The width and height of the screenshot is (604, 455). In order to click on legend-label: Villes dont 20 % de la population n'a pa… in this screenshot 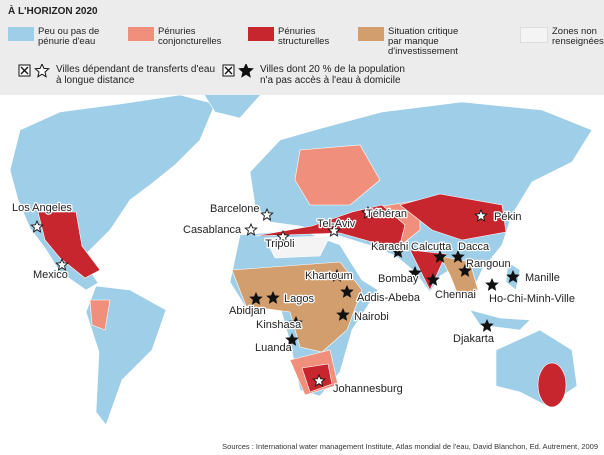, I will do `click(332, 75)`.